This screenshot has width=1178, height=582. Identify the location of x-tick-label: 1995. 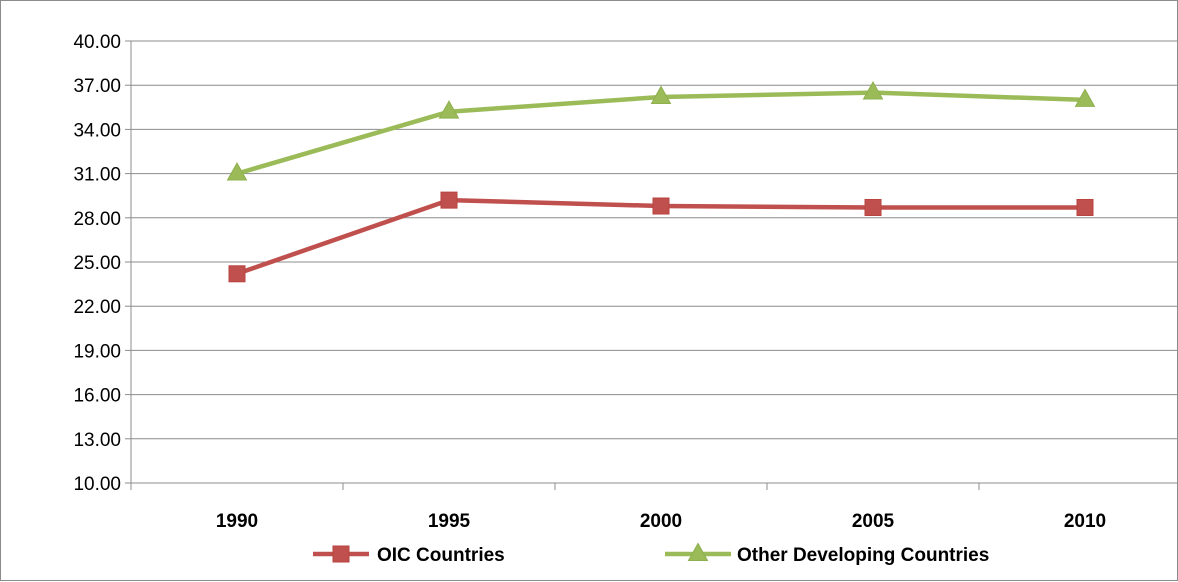
(449, 521).